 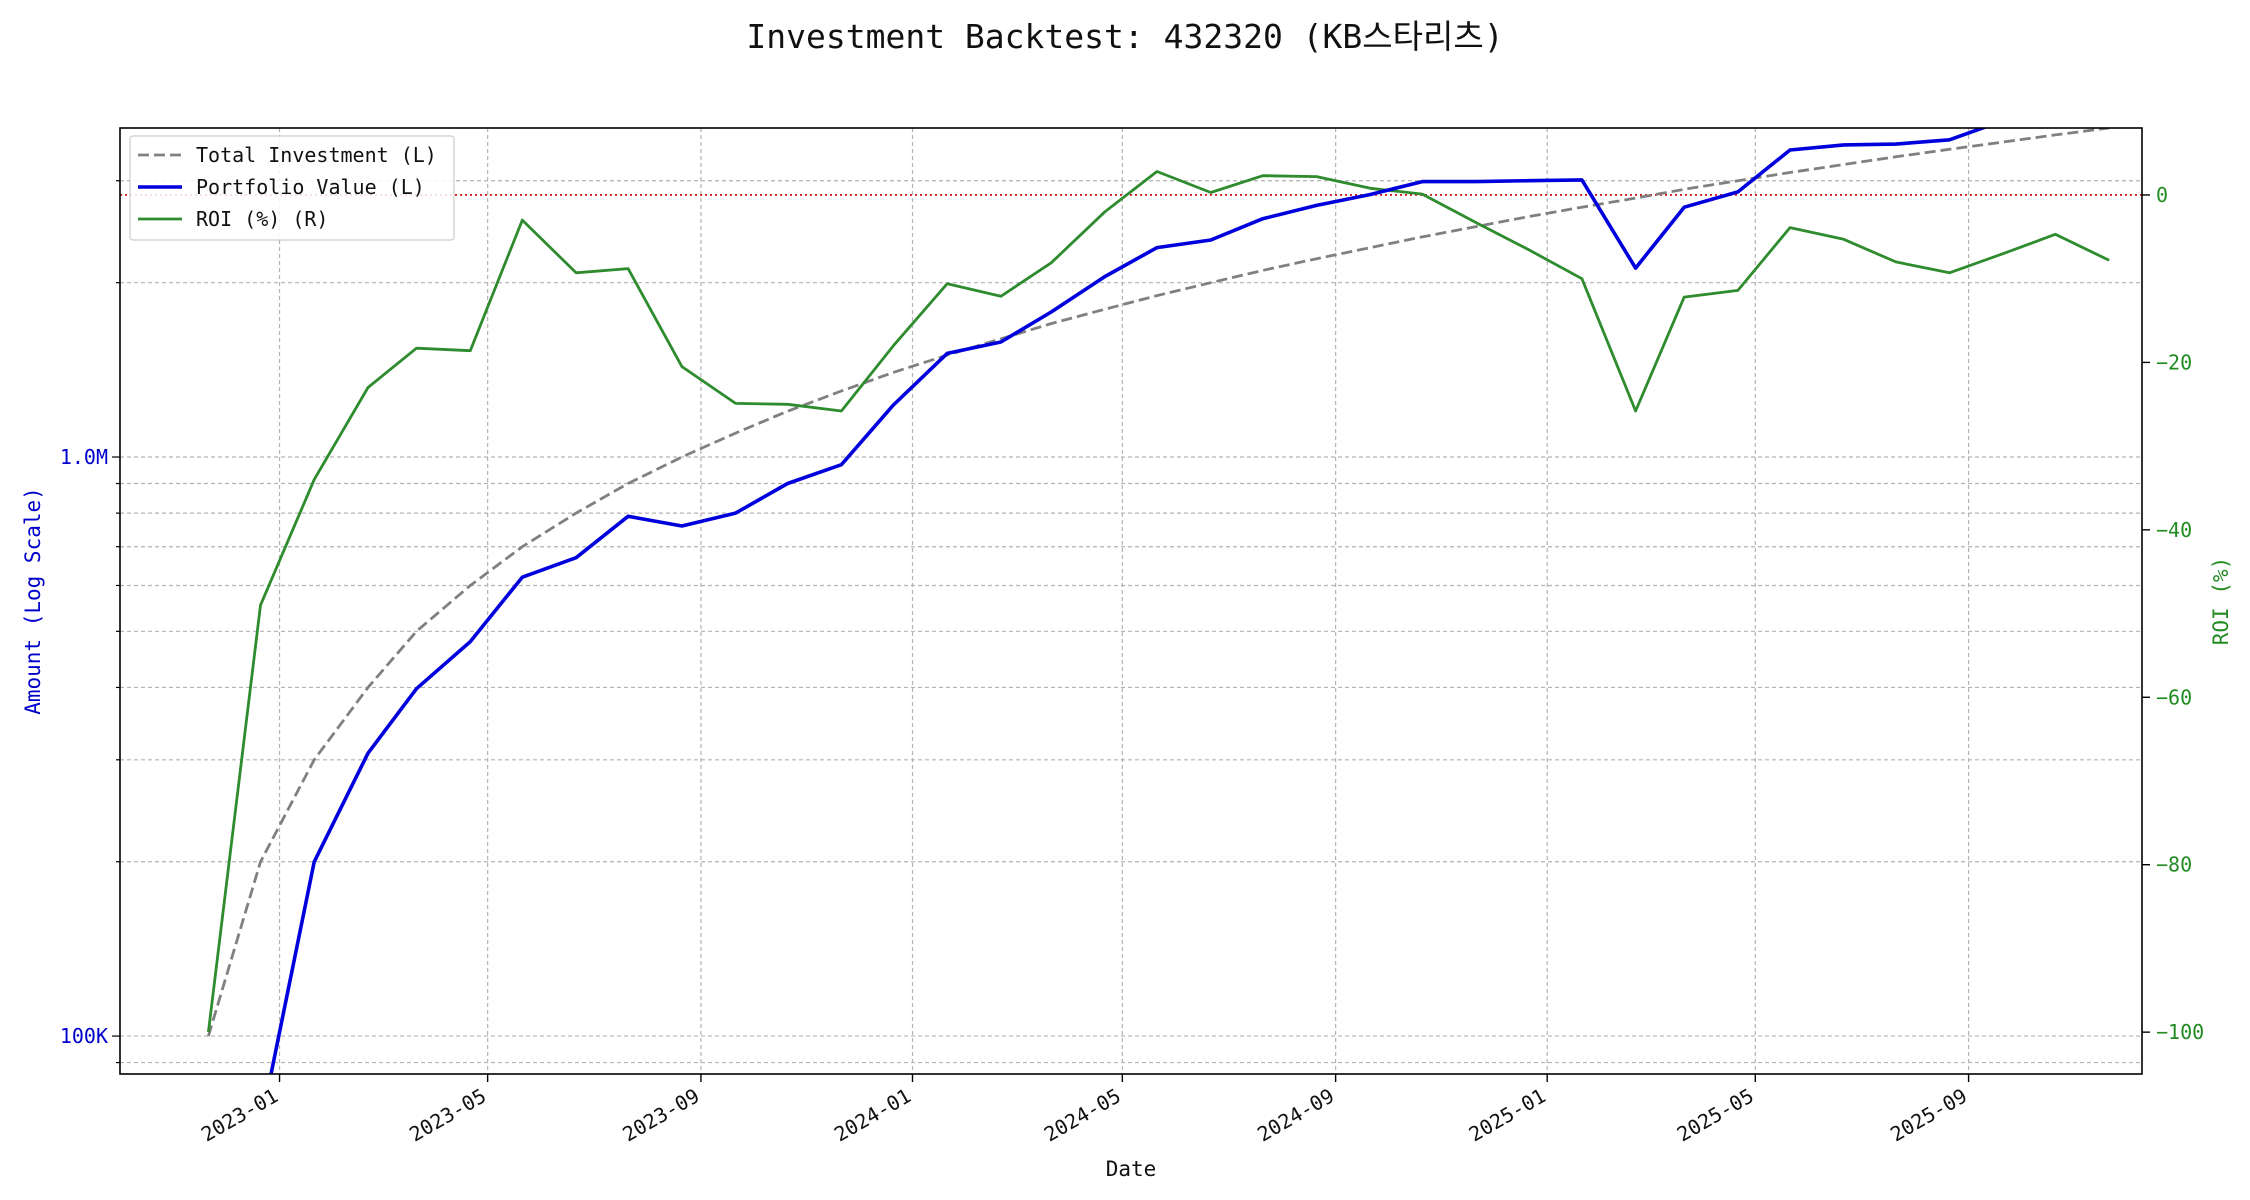 I want to click on legend-box, so click(x=292, y=188).